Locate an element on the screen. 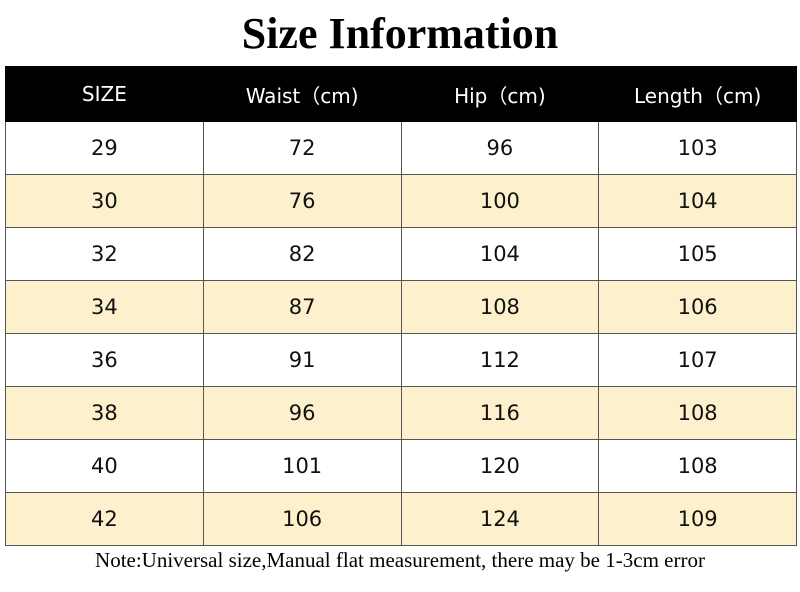 This screenshot has width=800, height=592. table-row: 36 91 112 107 is located at coordinates (401, 360).